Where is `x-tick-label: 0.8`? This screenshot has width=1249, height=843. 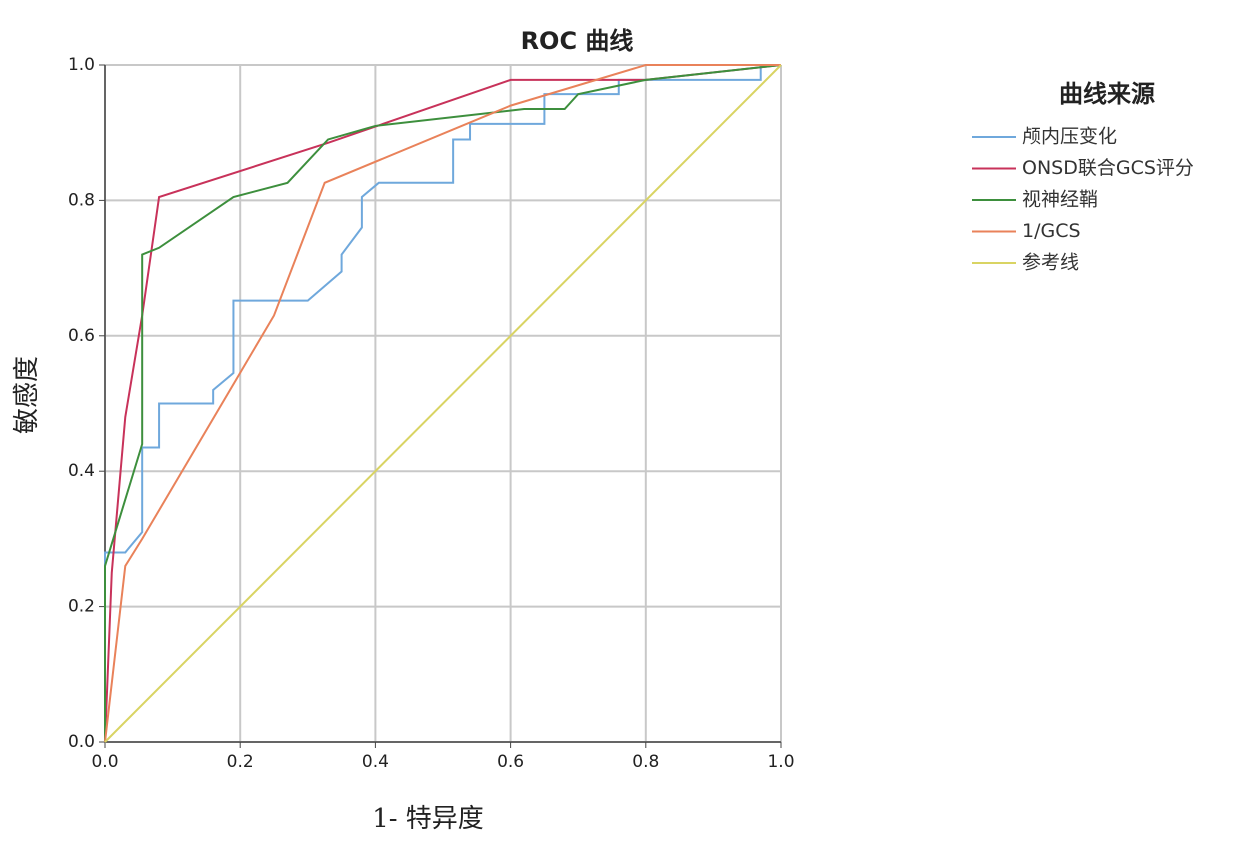
x-tick-label: 0.8 is located at coordinates (645, 762).